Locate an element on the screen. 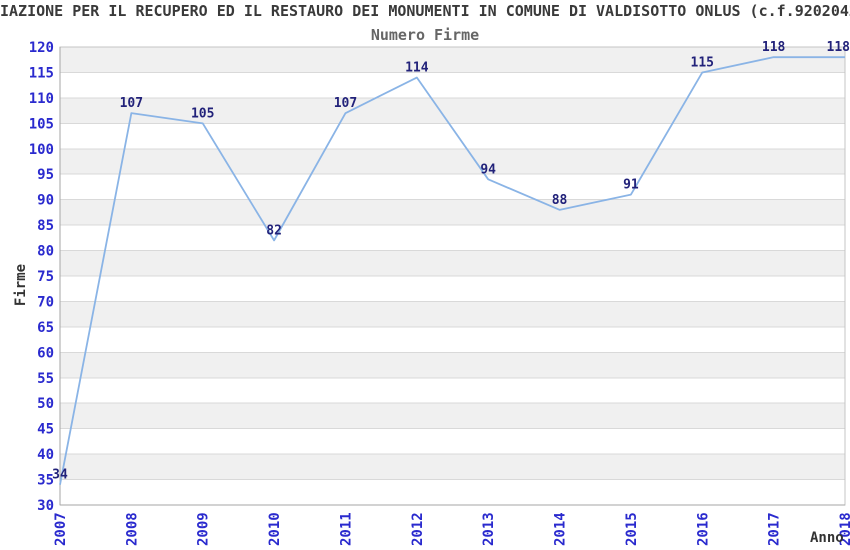 This screenshot has width=850, height=550. y-axis-title: Firme is located at coordinates (21, 285).